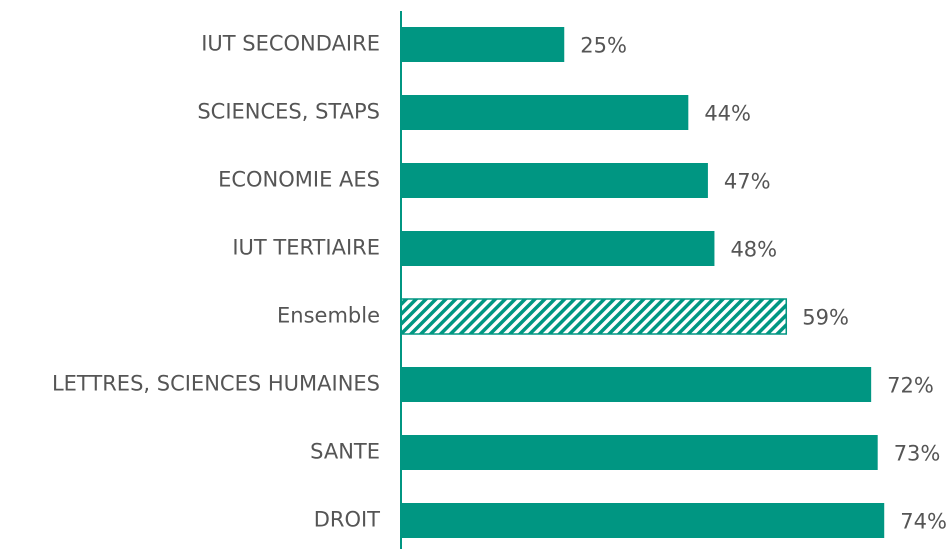  Describe the element at coordinates (288, 112) in the screenshot. I see `category-label: SCIENCES, STAPS` at that location.